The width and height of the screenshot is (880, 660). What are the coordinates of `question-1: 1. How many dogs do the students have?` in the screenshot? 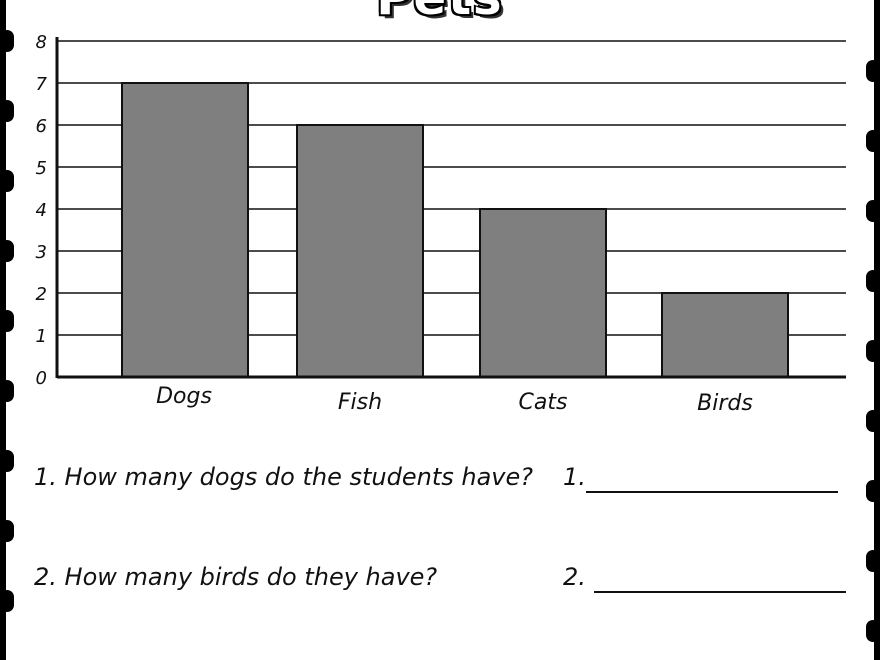 It's located at (283, 477).